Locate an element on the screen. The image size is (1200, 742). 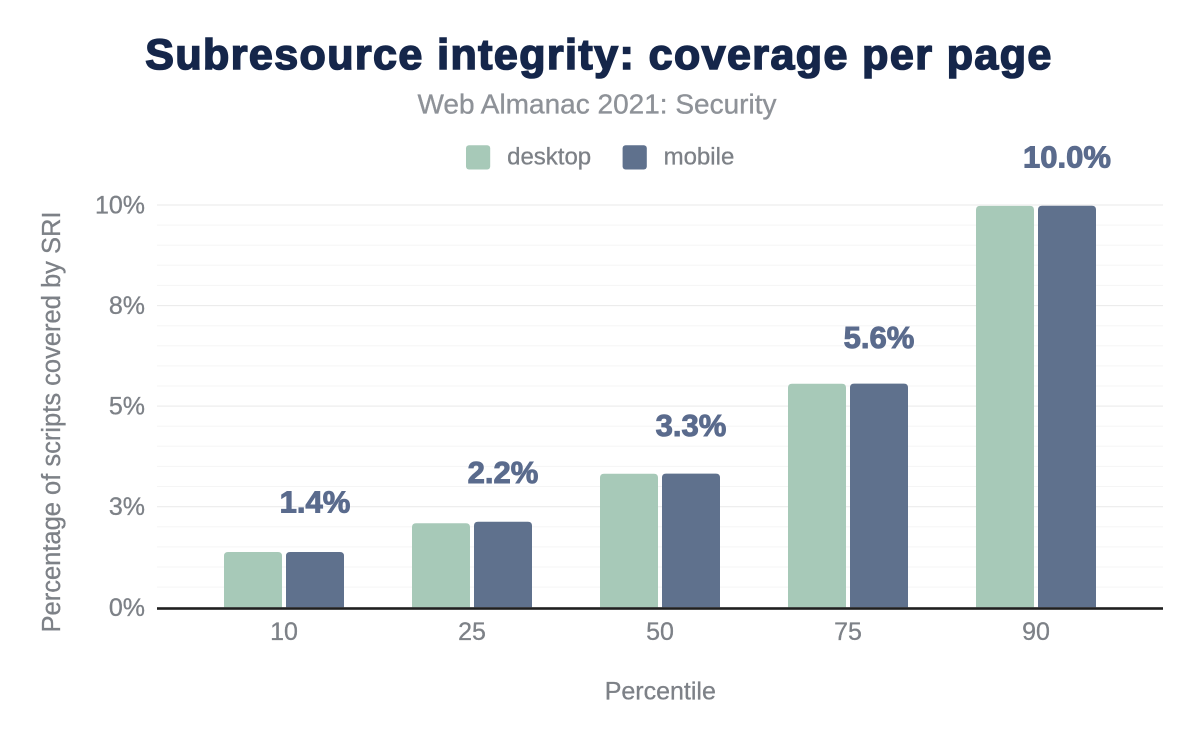
svg-text: 3.3% is located at coordinates (691, 425).